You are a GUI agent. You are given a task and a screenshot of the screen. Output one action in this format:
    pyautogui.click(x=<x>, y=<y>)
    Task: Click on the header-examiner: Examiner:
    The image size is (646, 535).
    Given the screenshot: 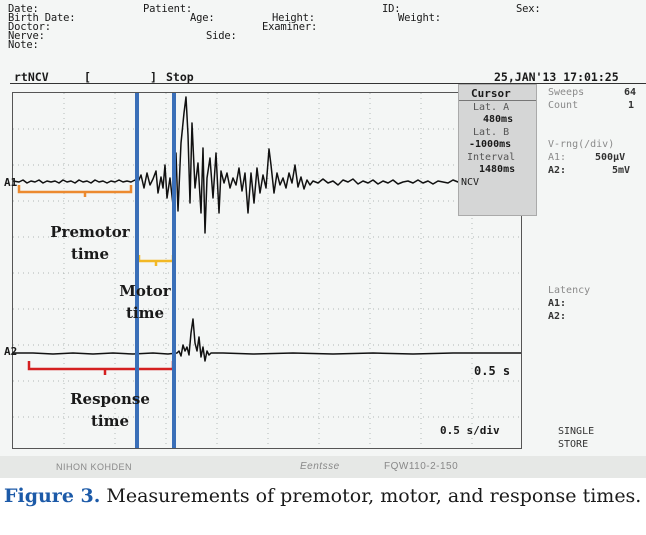 What is the action you would take?
    pyautogui.click(x=290, y=27)
    